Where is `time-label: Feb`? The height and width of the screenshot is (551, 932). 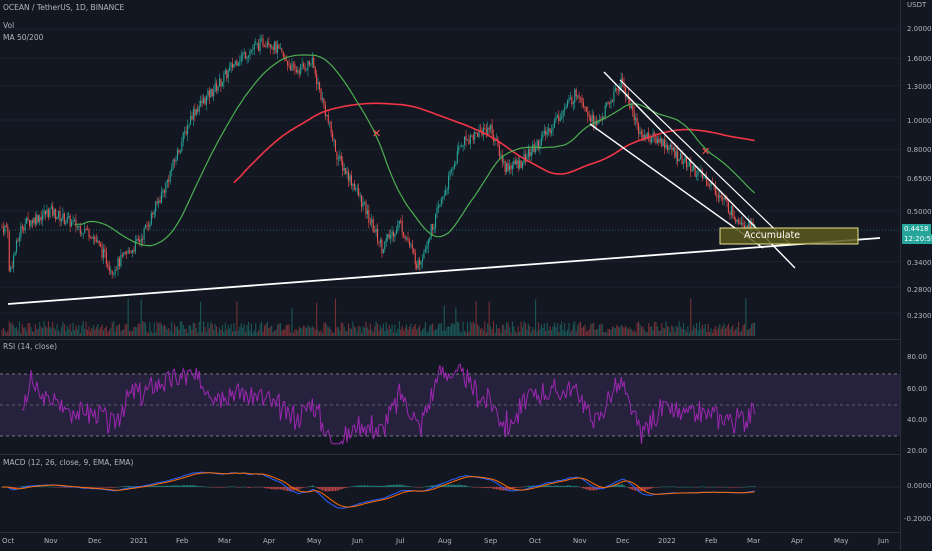
time-label: Feb is located at coordinates (711, 541).